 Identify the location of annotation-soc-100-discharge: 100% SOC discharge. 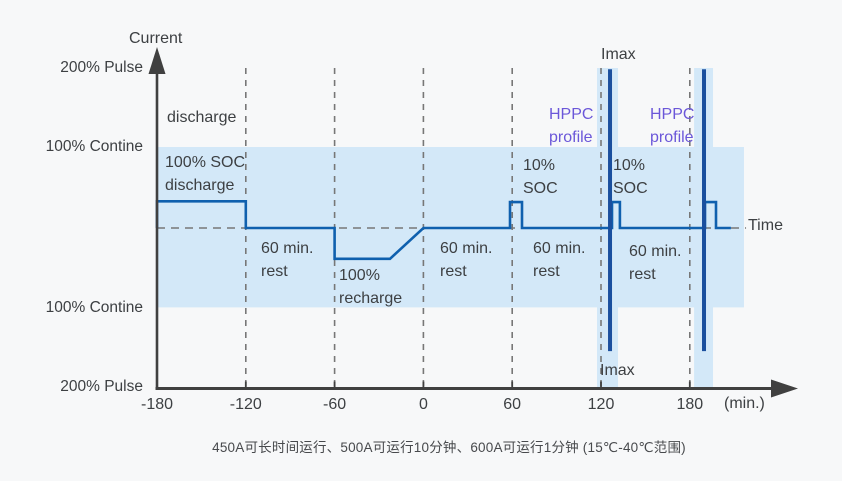
(205, 174).